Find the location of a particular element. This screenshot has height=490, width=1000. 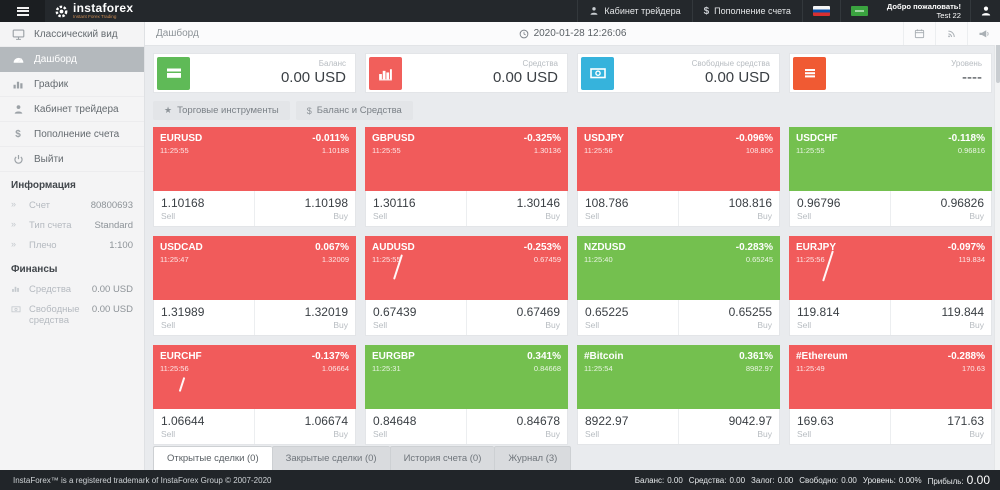

buy-price: 0.67469 is located at coordinates (538, 311).